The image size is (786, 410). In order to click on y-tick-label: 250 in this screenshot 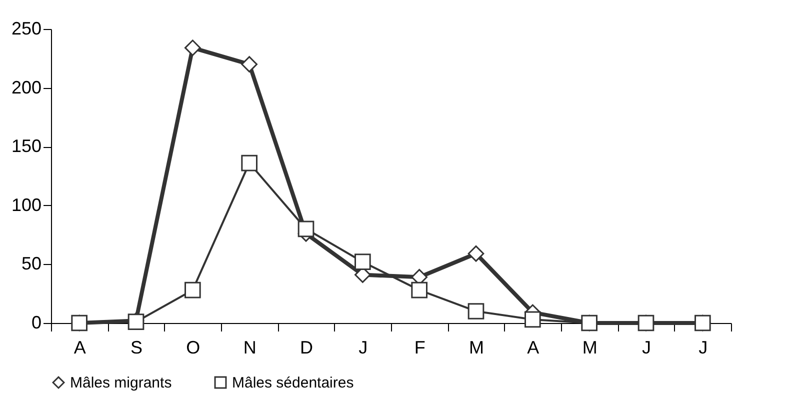, I will do `click(26, 28)`.